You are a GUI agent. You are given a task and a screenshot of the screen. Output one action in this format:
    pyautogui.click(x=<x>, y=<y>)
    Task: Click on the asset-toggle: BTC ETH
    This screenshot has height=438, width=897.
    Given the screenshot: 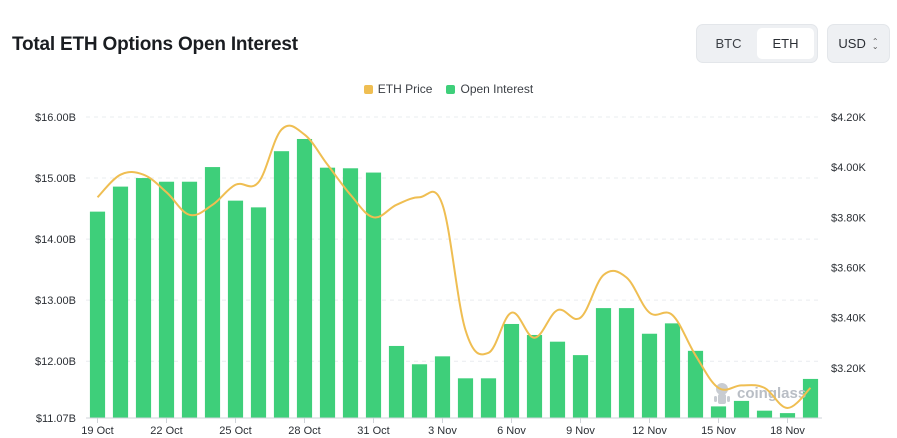 What is the action you would take?
    pyautogui.click(x=757, y=43)
    